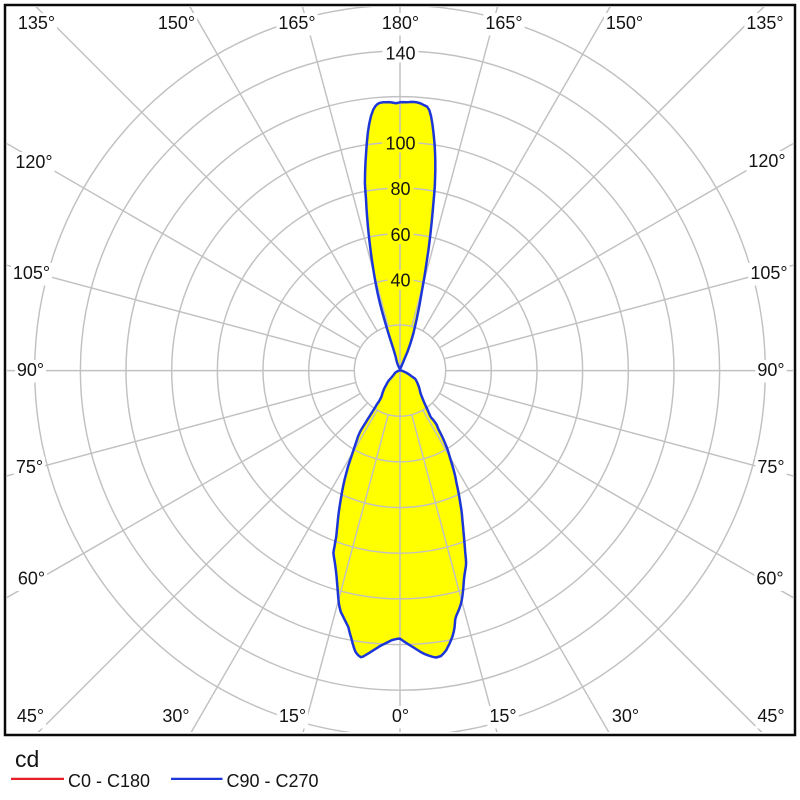 This screenshot has width=800, height=800. What do you see at coordinates (400, 144) in the screenshot?
I see `svg-text: 100` at bounding box center [400, 144].